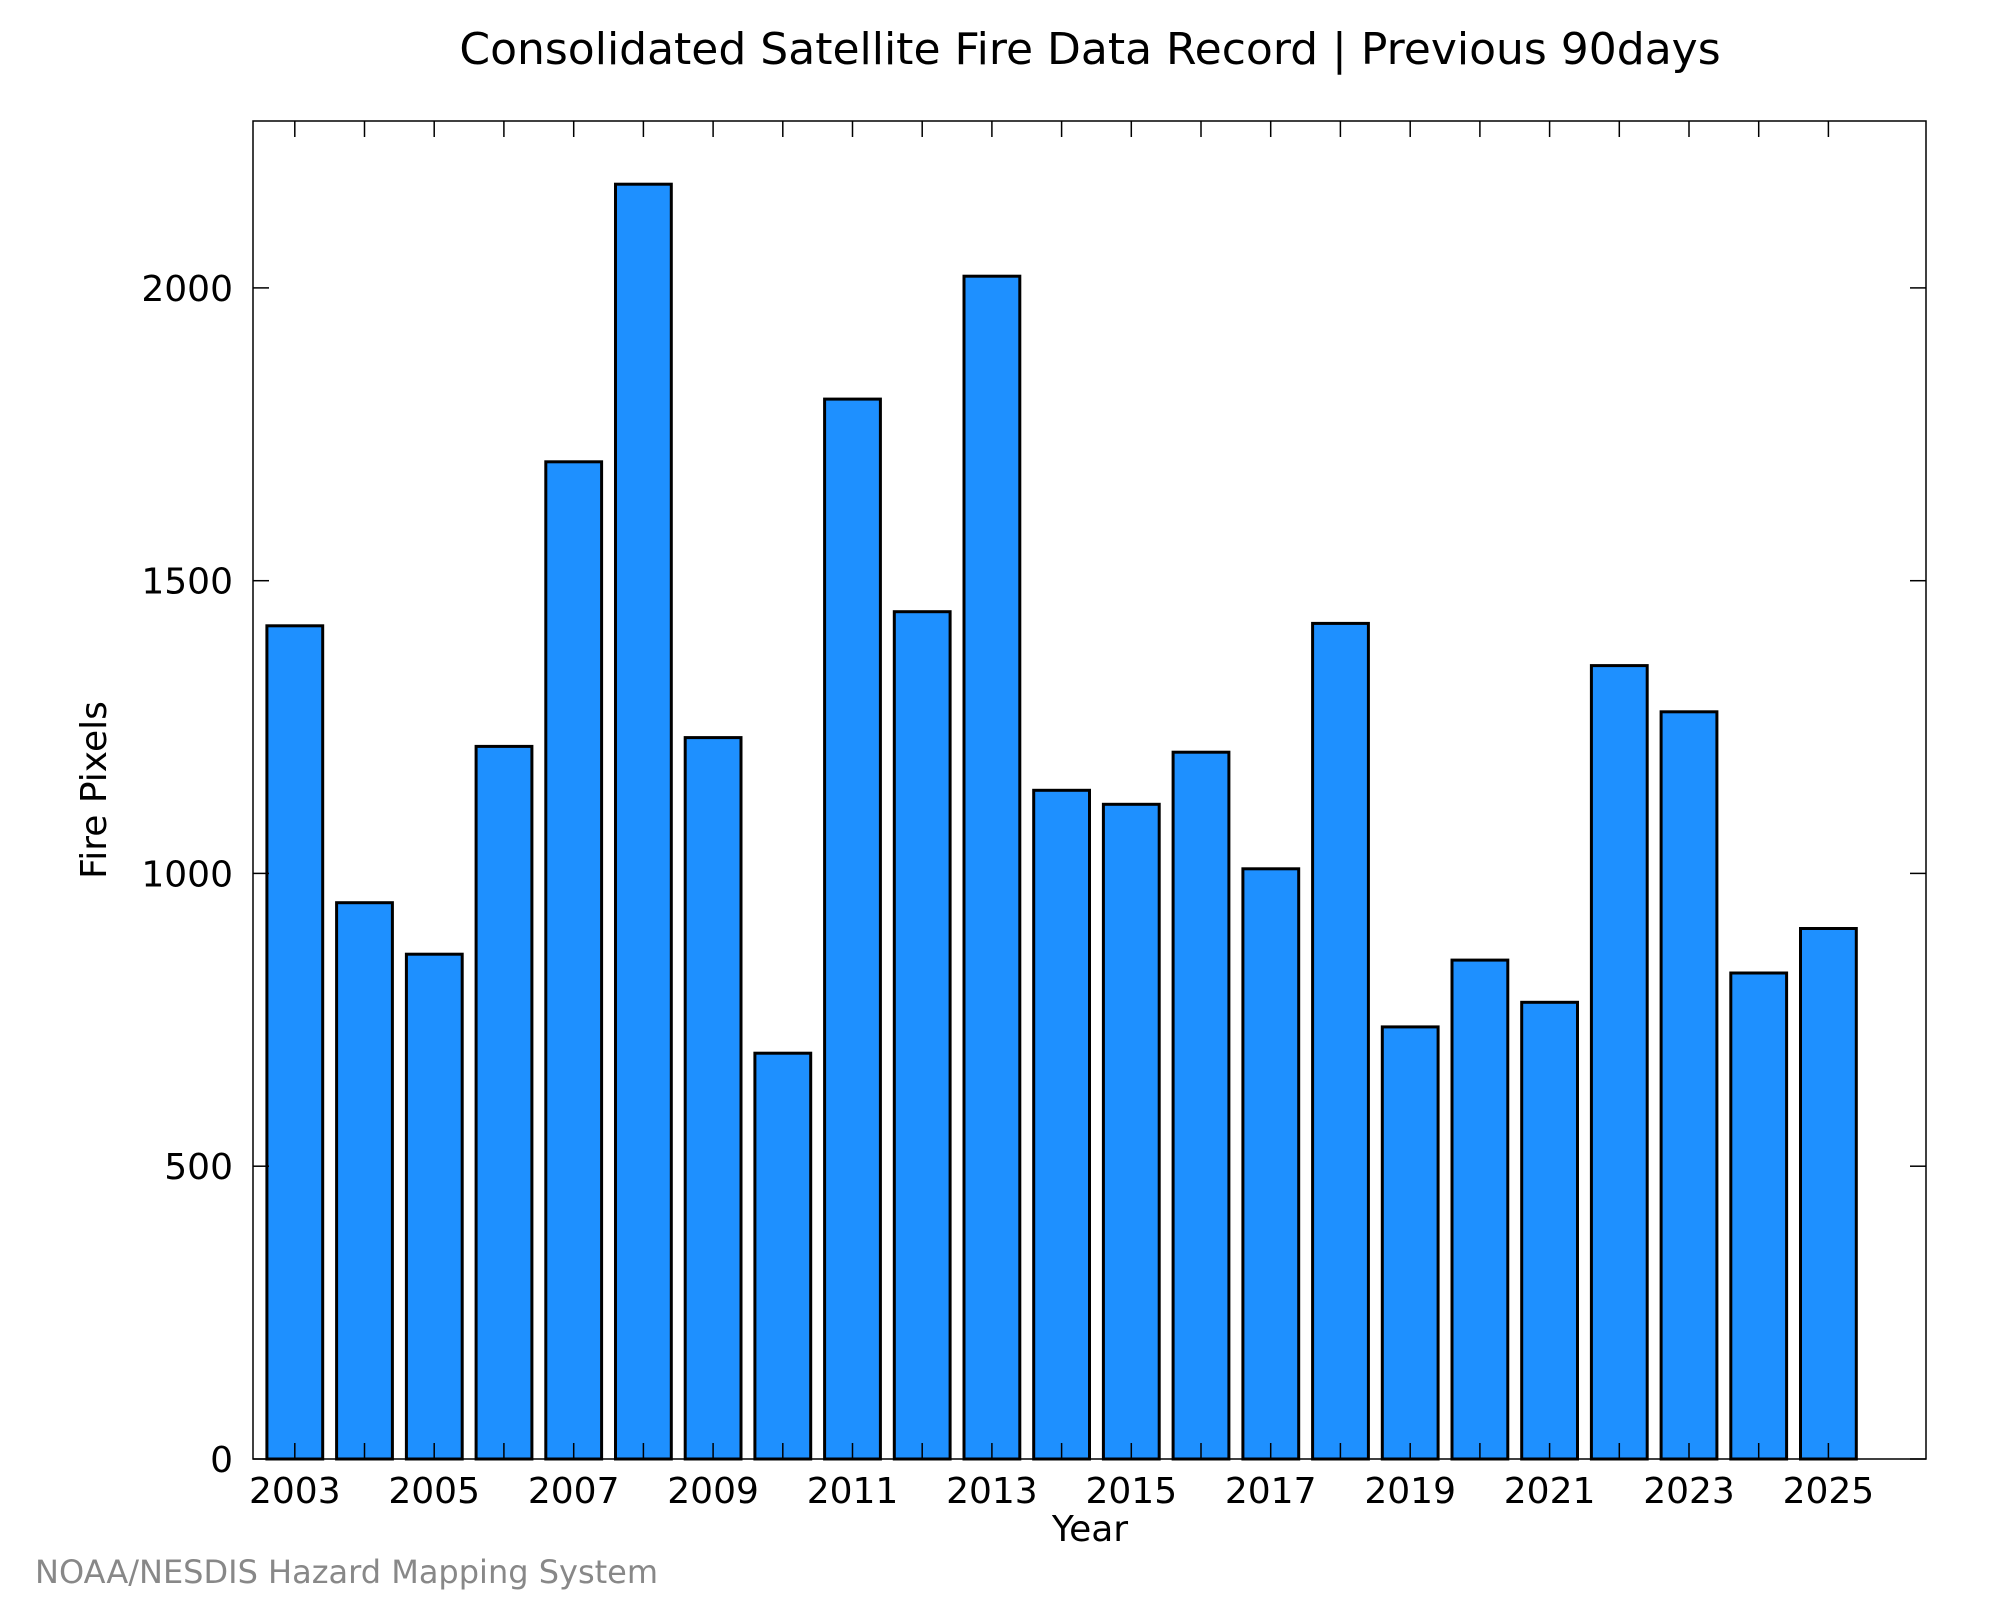 Image resolution: width=2000 pixels, height=1600 pixels. I want to click on x-tick-label-2025: 2025, so click(1829, 1491).